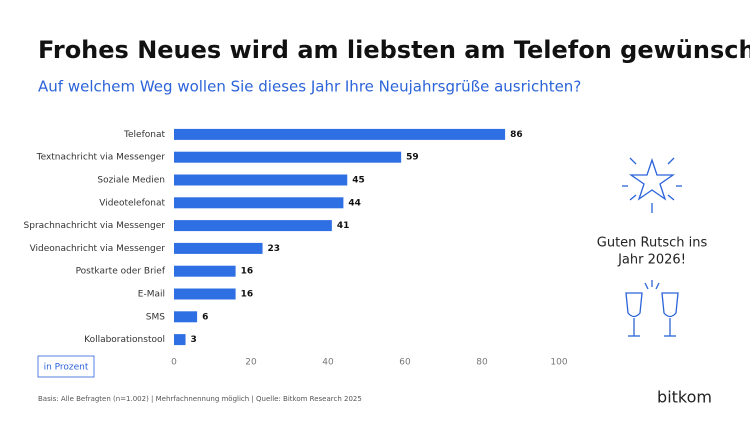 This screenshot has width=750, height=426. What do you see at coordinates (651, 260) in the screenshot?
I see `greeting-line: Jahr 2026!` at bounding box center [651, 260].